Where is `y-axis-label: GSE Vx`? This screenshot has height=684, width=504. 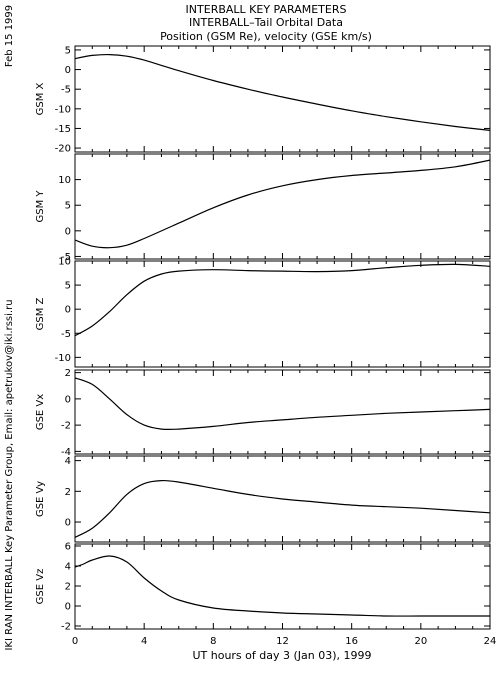
y-axis-label: GSE Vx is located at coordinates (40, 412).